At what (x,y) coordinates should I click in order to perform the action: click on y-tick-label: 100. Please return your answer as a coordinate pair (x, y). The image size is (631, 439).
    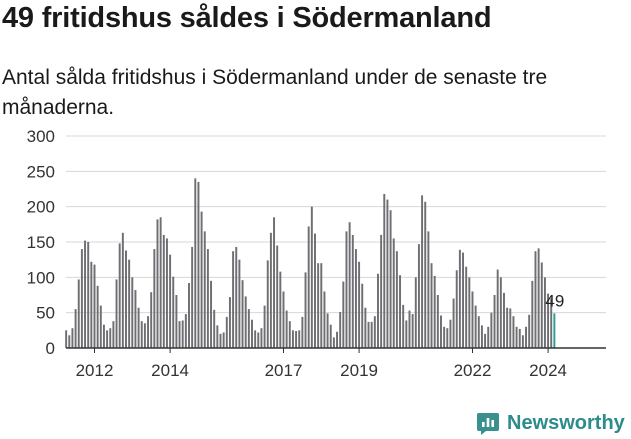
    Looking at the image, I should click on (41, 277).